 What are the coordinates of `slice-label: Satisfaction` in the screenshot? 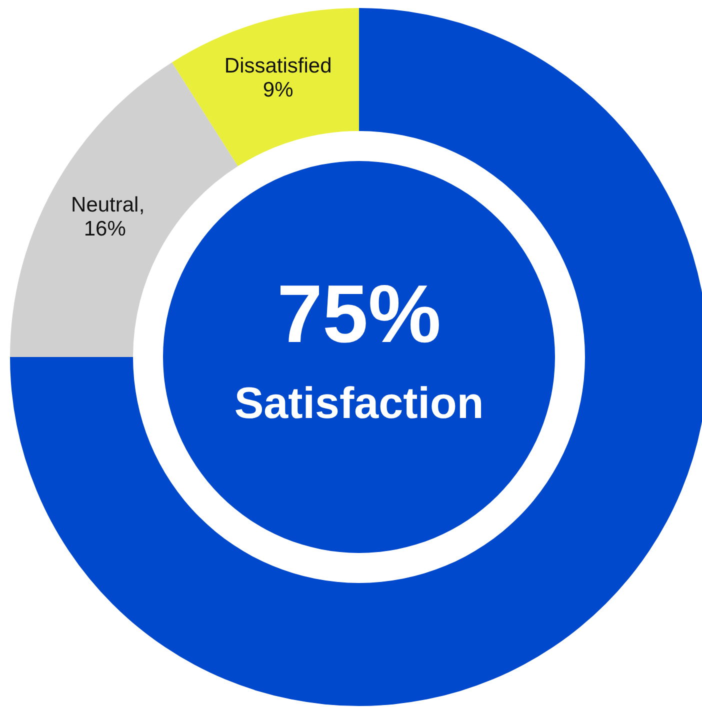 It's located at (359, 403).